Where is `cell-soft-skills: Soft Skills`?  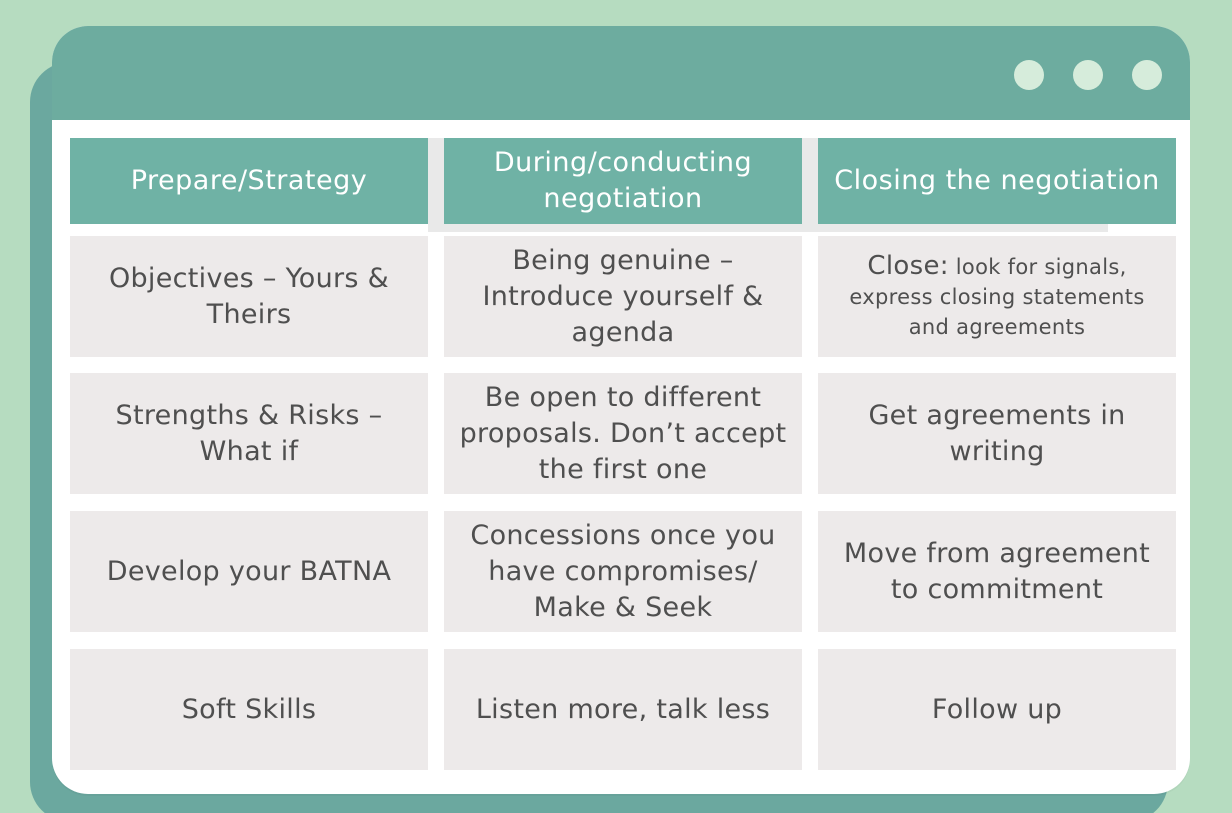
cell-soft-skills: Soft Skills is located at coordinates (249, 709).